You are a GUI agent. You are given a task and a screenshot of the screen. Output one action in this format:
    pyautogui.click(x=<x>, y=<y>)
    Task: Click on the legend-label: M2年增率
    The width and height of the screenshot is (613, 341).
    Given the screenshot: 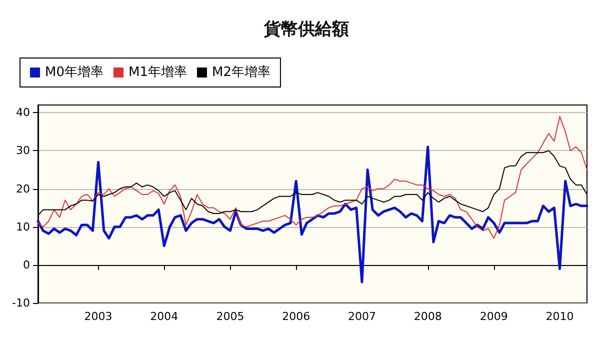 What is the action you would take?
    pyautogui.click(x=241, y=72)
    